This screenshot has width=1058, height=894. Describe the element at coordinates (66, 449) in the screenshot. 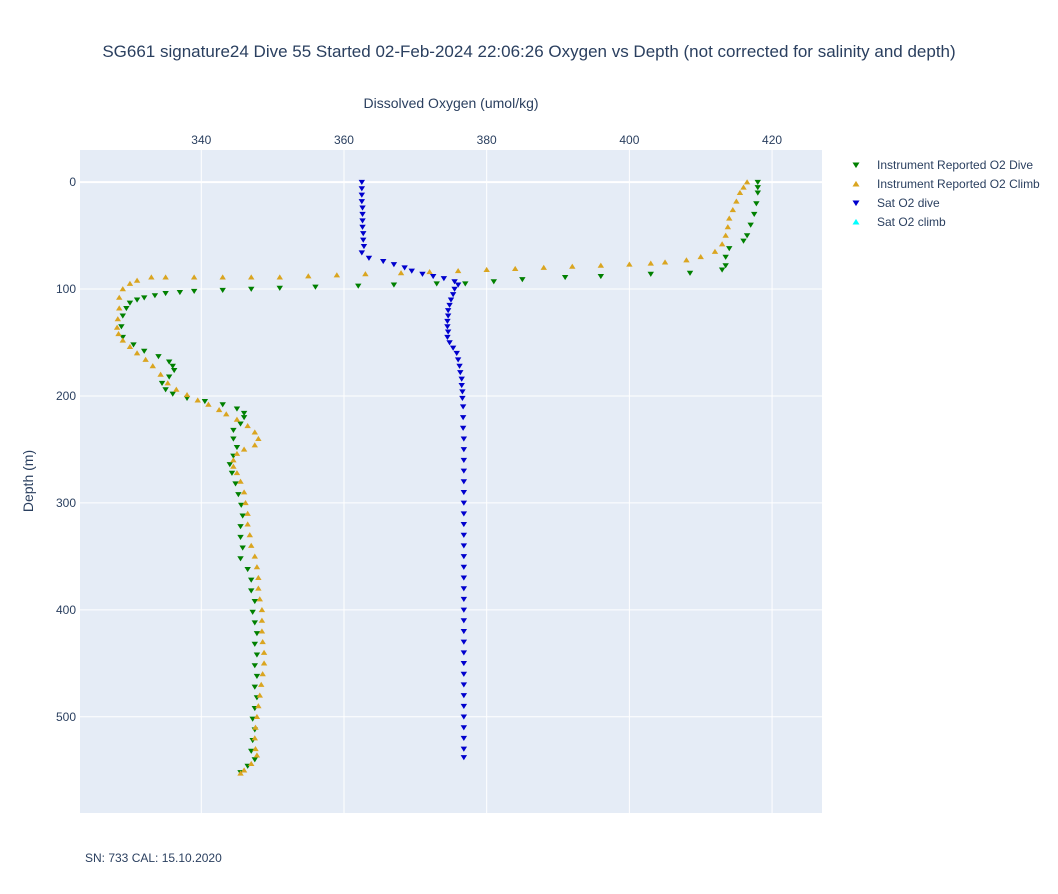

I see `y-tick-labels: 0 100 200 300 400 500` at that location.